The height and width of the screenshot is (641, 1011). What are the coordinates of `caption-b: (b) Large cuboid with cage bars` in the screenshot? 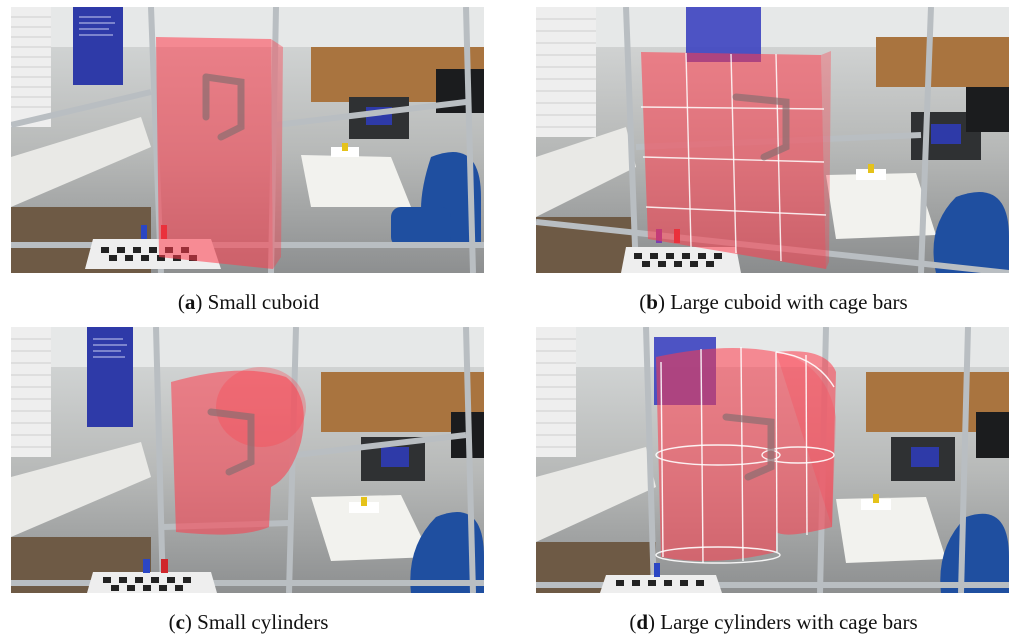 It's located at (773, 302).